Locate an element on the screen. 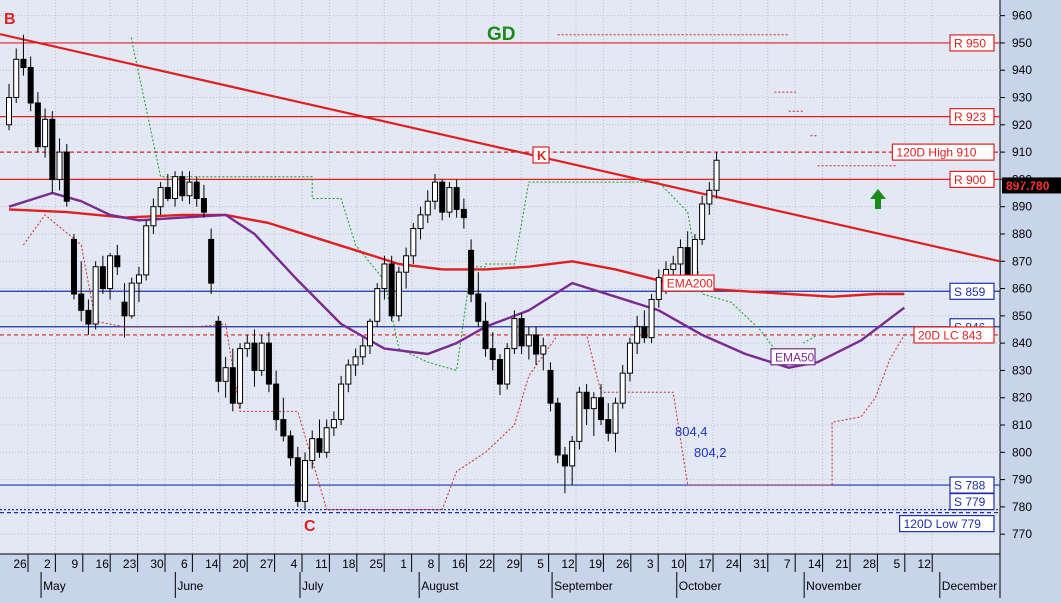 This screenshot has height=603, width=1061. x-tick-label: 16 is located at coordinates (103, 564).